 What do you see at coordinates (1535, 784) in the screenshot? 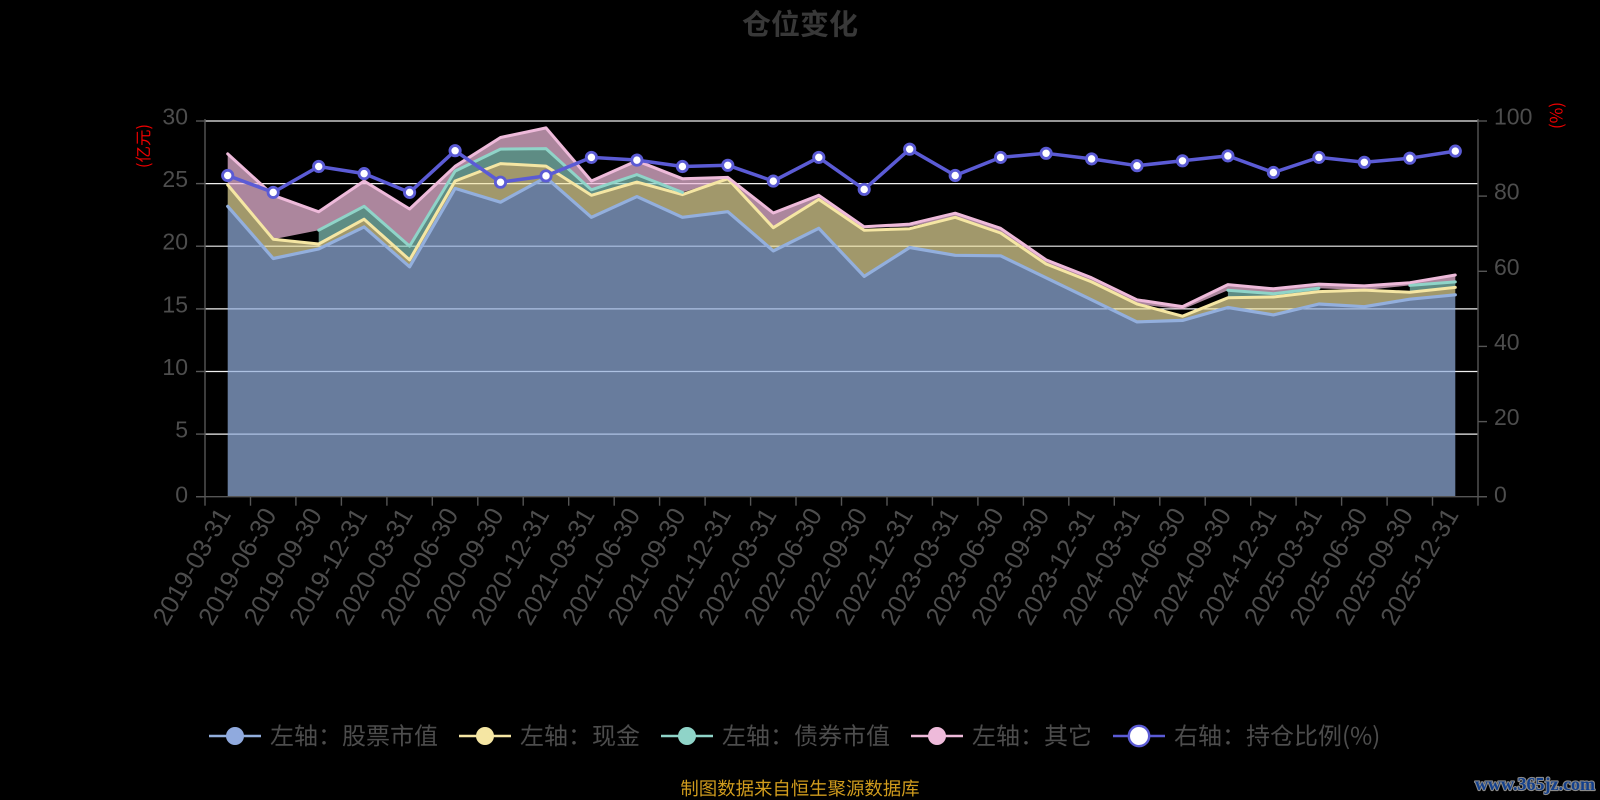
I see `svg-text: www.365jz.com` at bounding box center [1535, 784].